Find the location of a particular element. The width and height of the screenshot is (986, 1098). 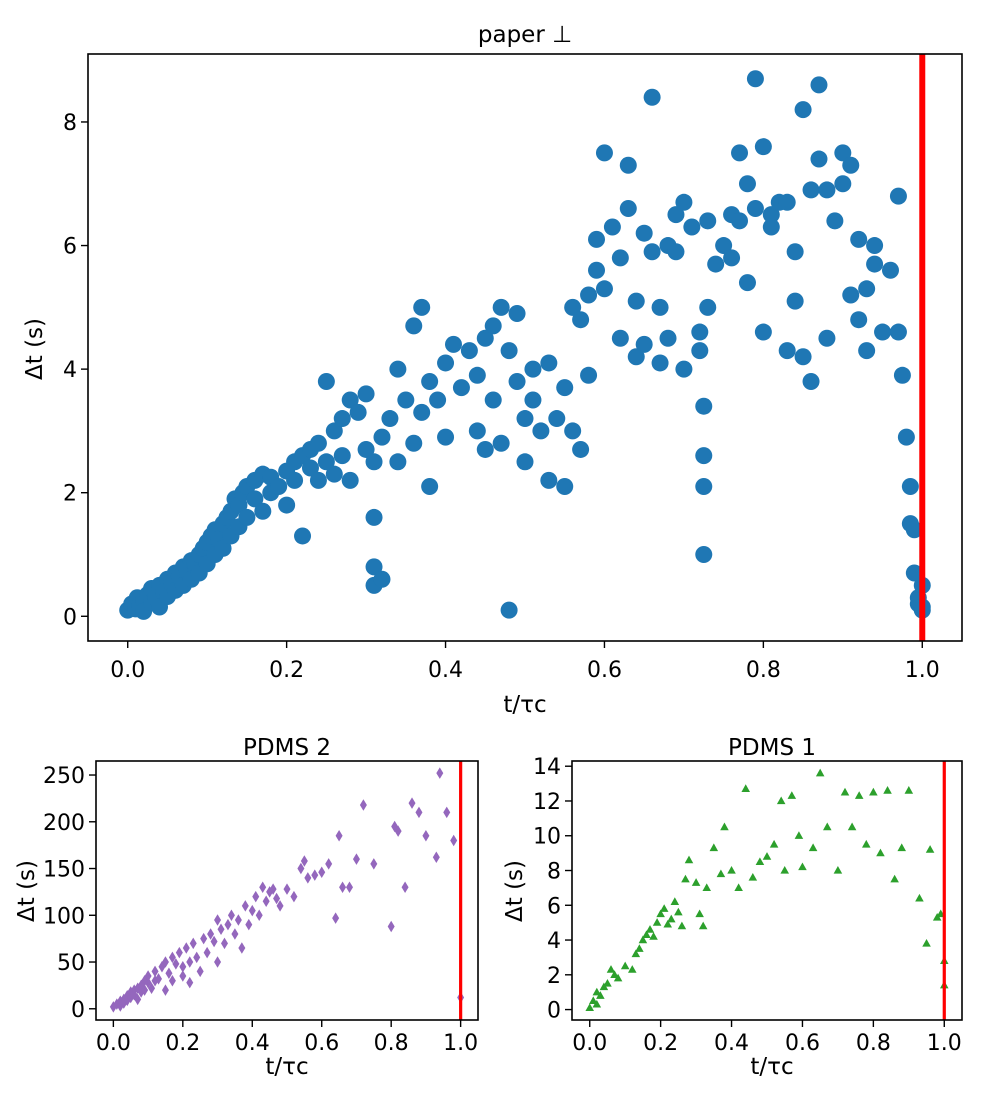

y-tick-label: 6 is located at coordinates (554, 906).